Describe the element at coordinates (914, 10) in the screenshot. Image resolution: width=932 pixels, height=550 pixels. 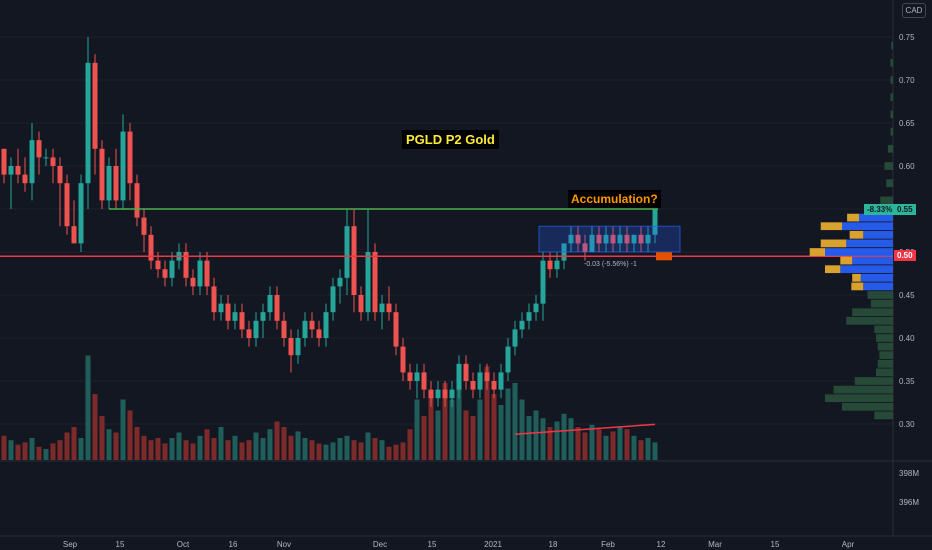
I see `currency-button: CAD` at that location.